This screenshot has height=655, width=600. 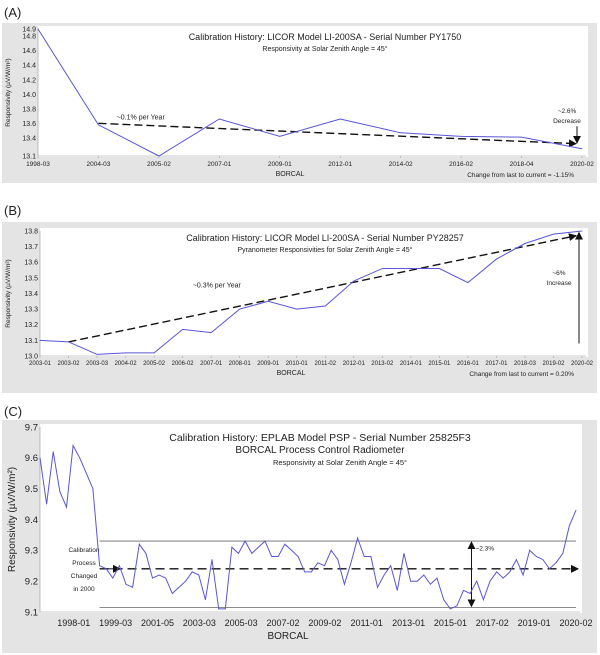 I want to click on x-tick-label: 2019-01, so click(x=534, y=623).